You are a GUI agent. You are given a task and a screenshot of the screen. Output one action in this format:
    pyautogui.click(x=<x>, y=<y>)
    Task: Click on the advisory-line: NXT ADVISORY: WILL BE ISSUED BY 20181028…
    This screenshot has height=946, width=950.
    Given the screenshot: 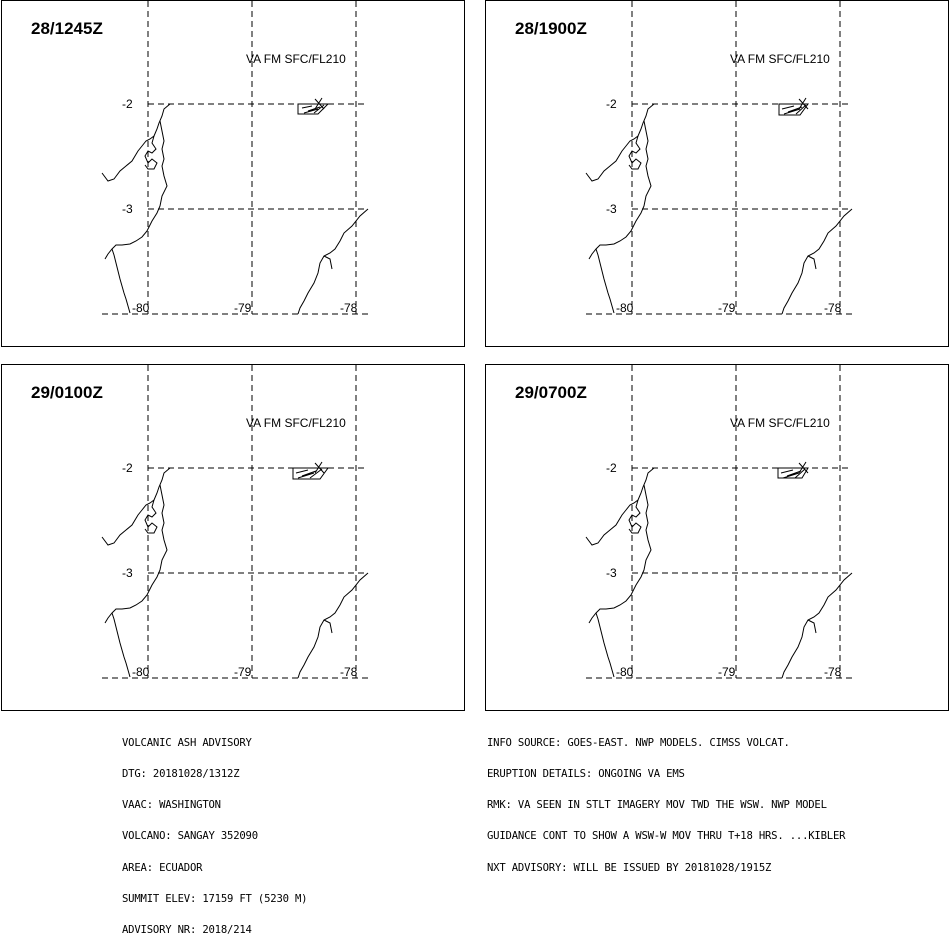 What is the action you would take?
    pyautogui.click(x=629, y=867)
    